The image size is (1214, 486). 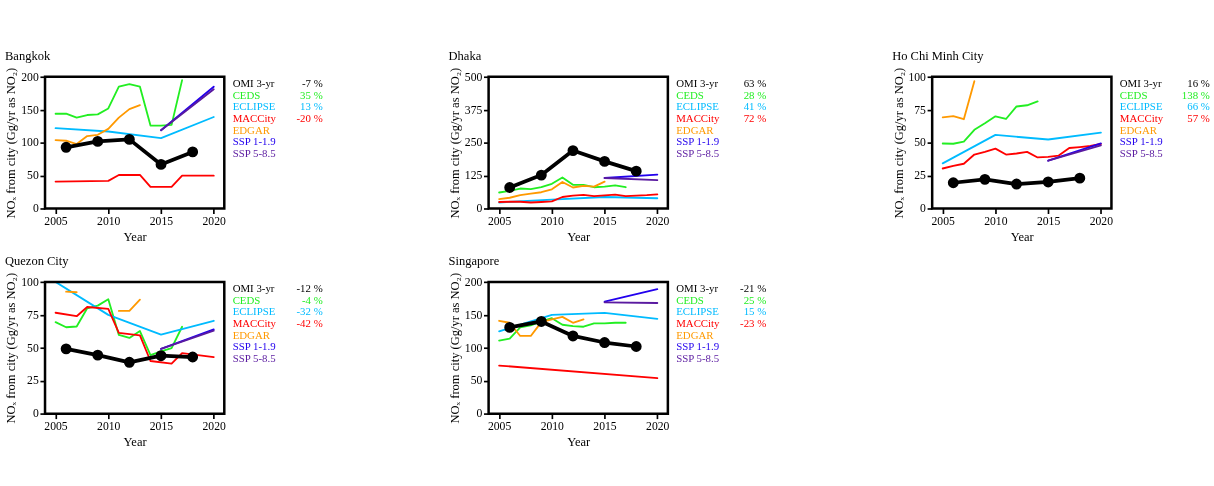 What do you see at coordinates (1141, 152) in the screenshot?
I see `series-label: SSP 5-8.5` at bounding box center [1141, 152].